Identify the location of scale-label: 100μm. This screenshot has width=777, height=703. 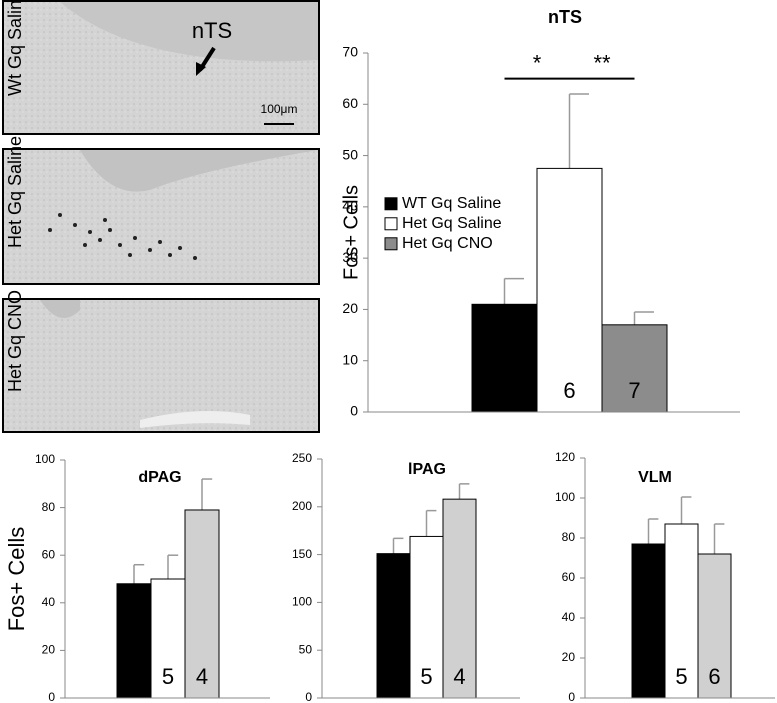
(279, 109).